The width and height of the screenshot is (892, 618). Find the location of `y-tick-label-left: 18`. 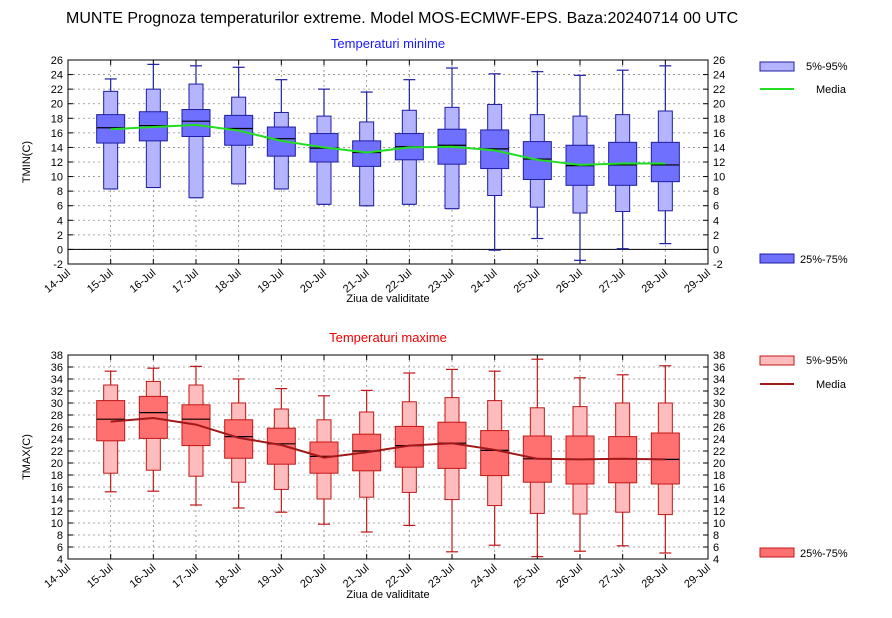

y-tick-label-left: 18 is located at coordinates (57, 476).